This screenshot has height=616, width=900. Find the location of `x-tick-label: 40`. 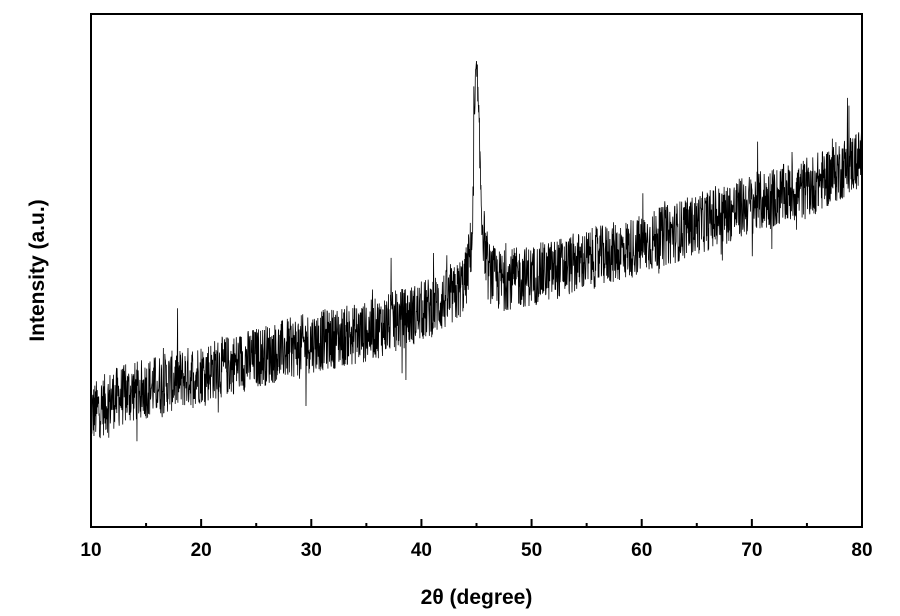

x-tick-label: 40 is located at coordinates (421, 550).